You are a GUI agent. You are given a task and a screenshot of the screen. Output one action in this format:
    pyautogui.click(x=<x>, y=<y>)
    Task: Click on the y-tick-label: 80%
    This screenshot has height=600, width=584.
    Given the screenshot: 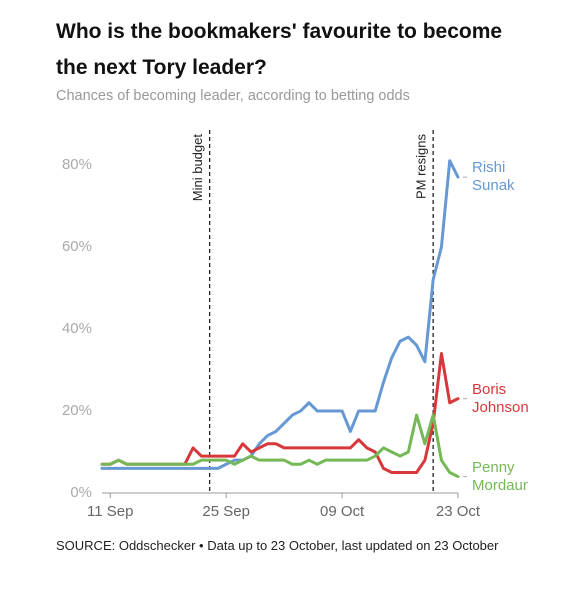 What is the action you would take?
    pyautogui.click(x=77, y=164)
    